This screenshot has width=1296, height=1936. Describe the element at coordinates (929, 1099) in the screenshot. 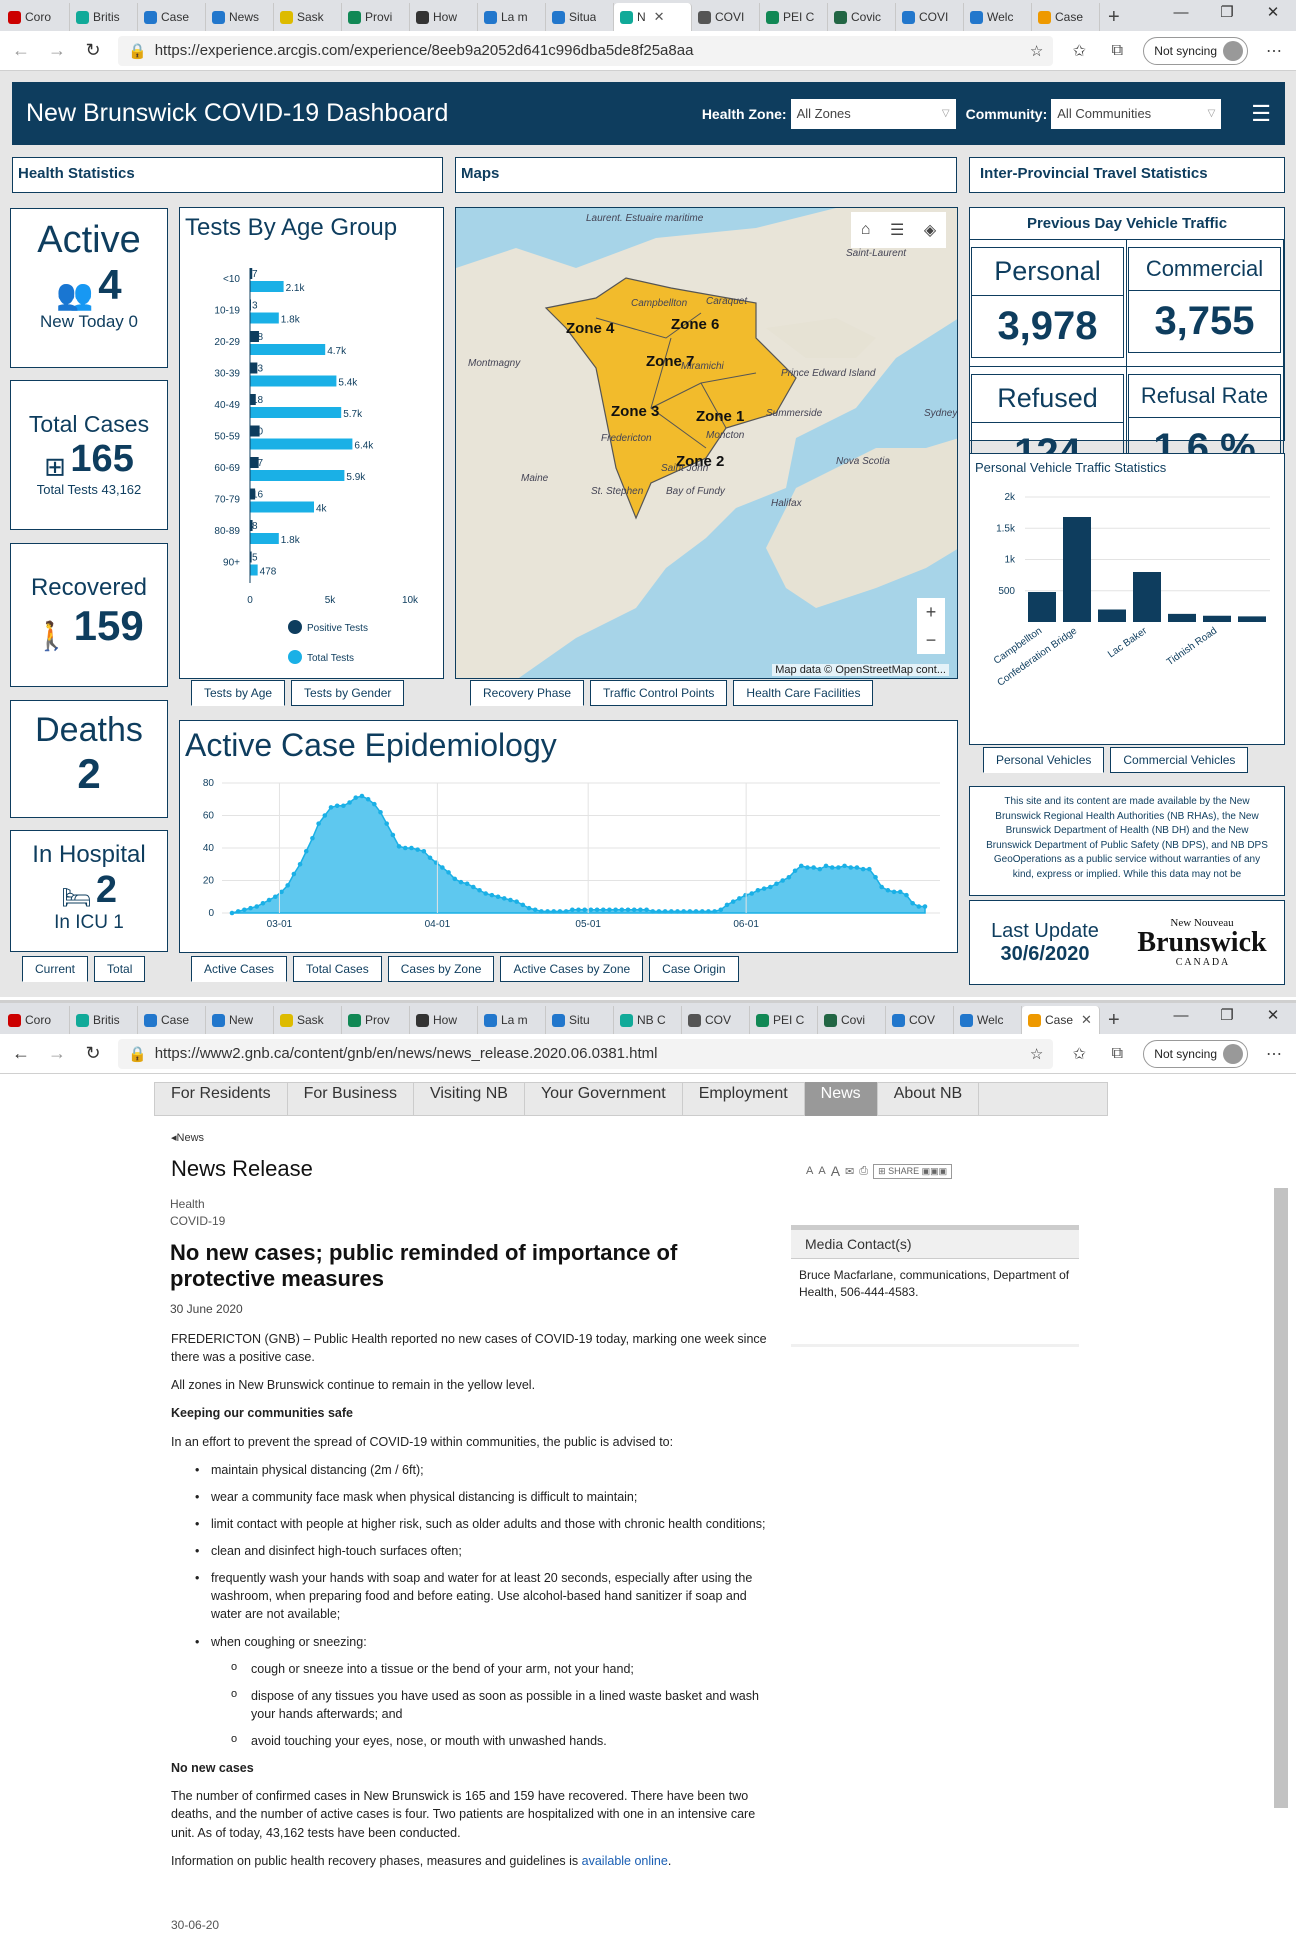

I see `nav-item: About NB` at that location.